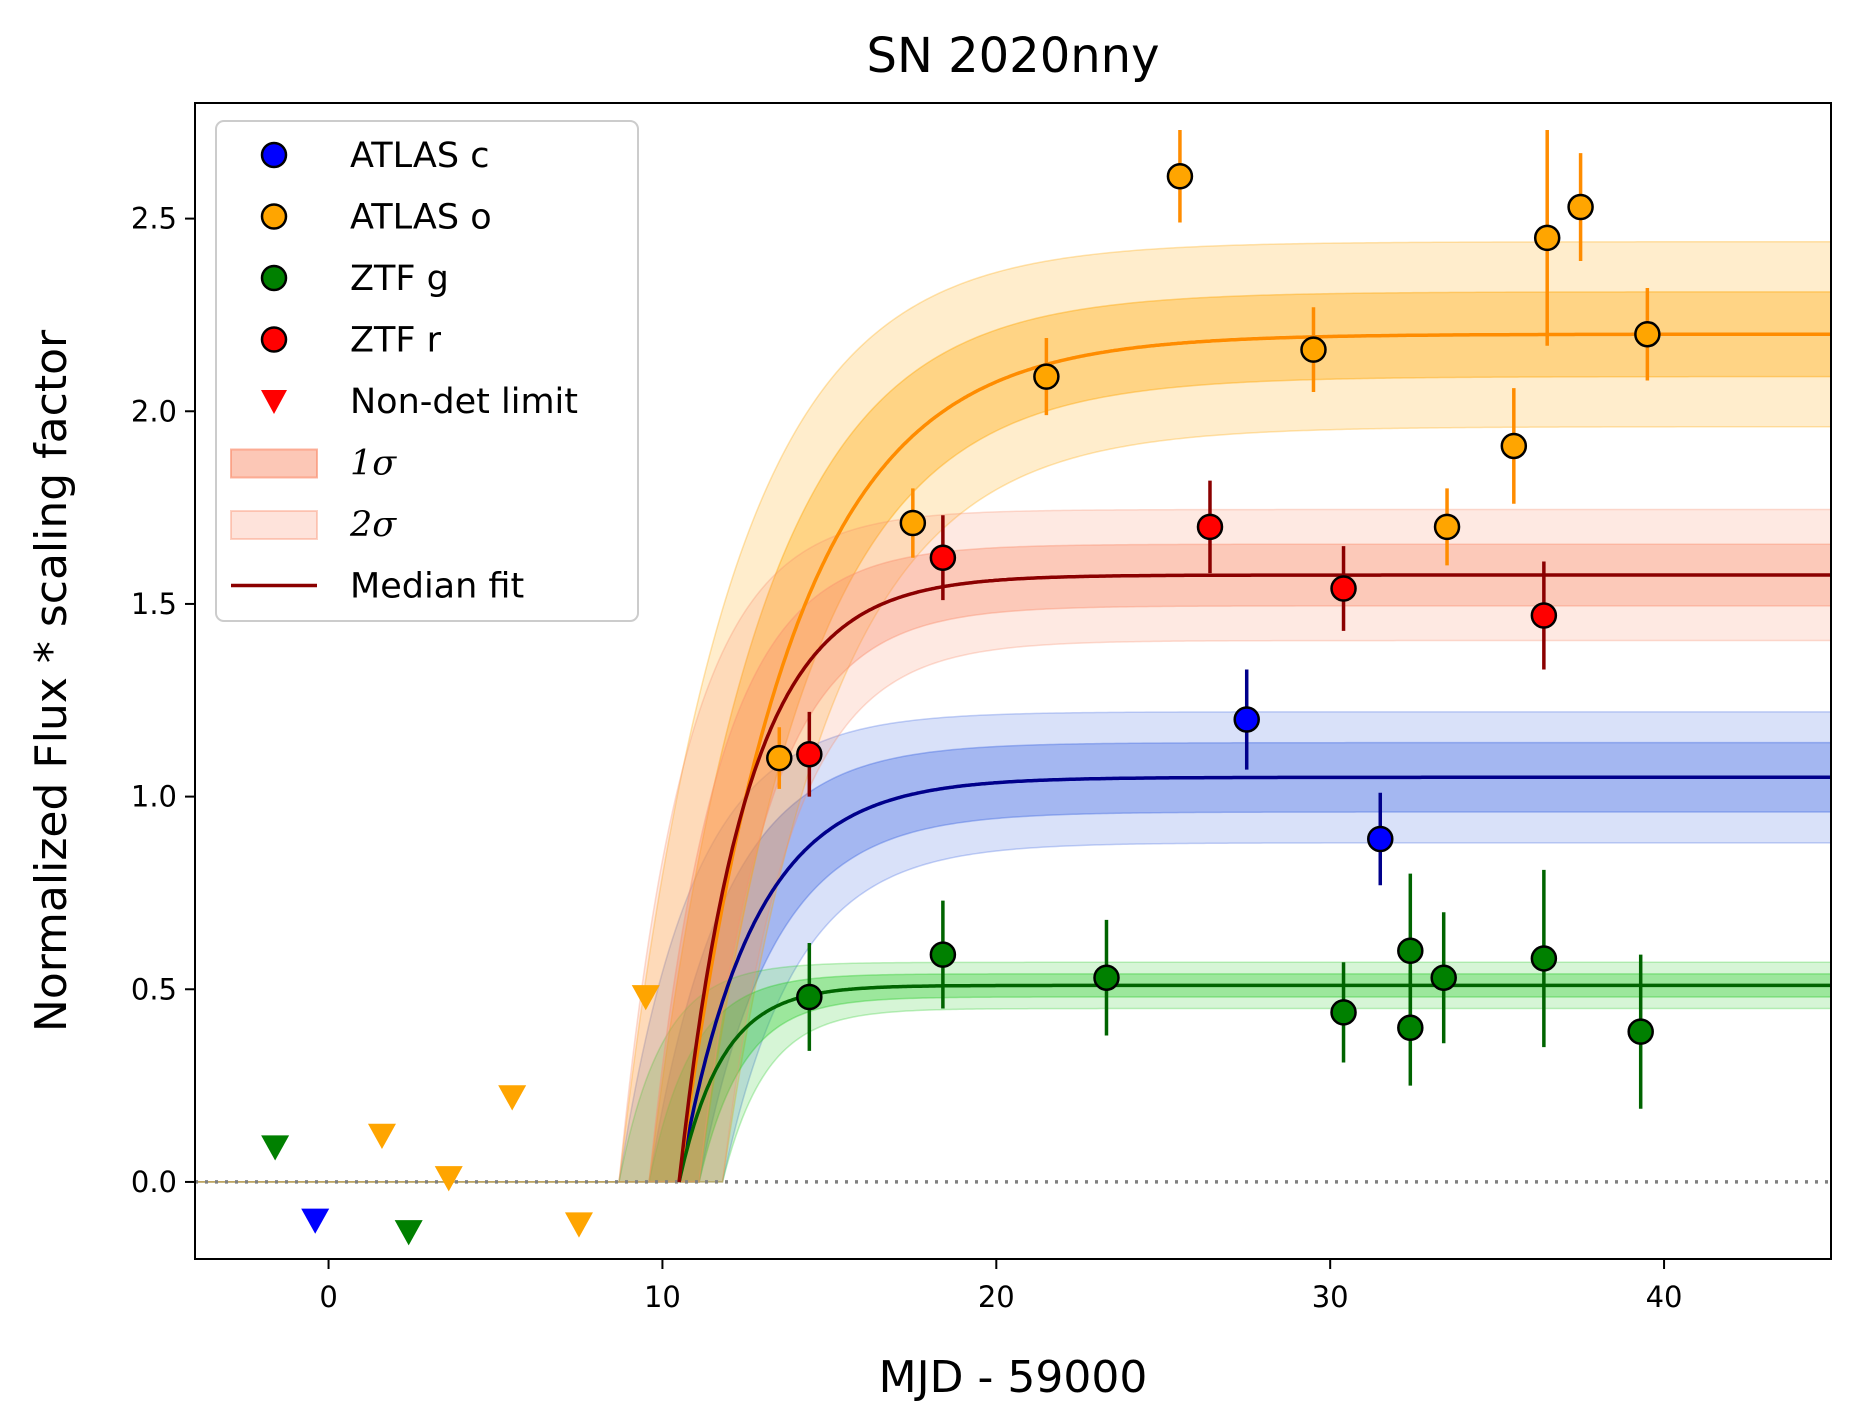 This screenshot has width=1851, height=1422. Describe the element at coordinates (154, 989) in the screenshot. I see `y-tick-label: 0.5` at that location.